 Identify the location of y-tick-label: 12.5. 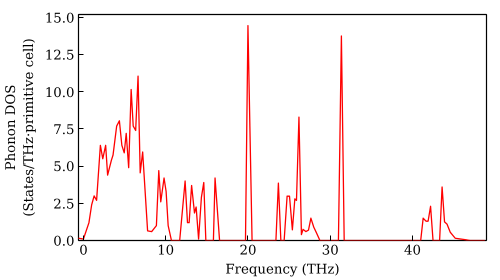
(59, 56).